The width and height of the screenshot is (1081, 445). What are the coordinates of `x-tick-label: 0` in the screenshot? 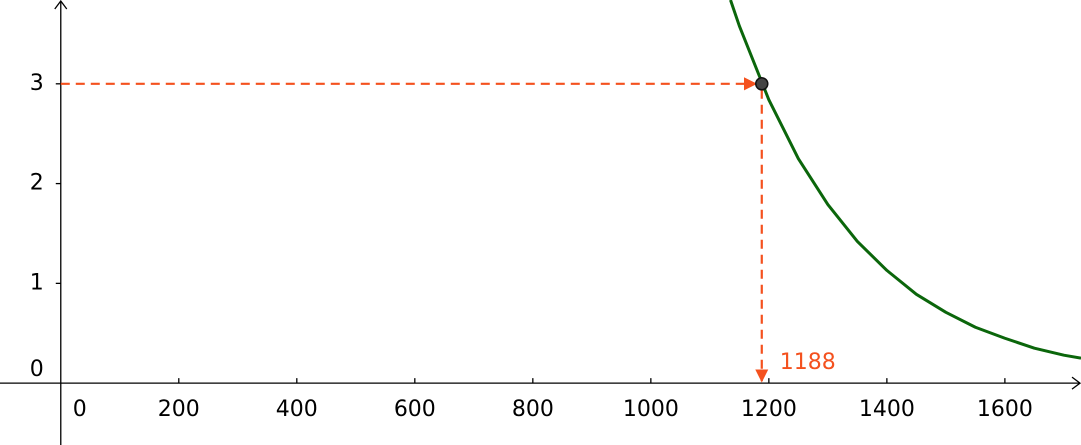 It's located at (80, 409).